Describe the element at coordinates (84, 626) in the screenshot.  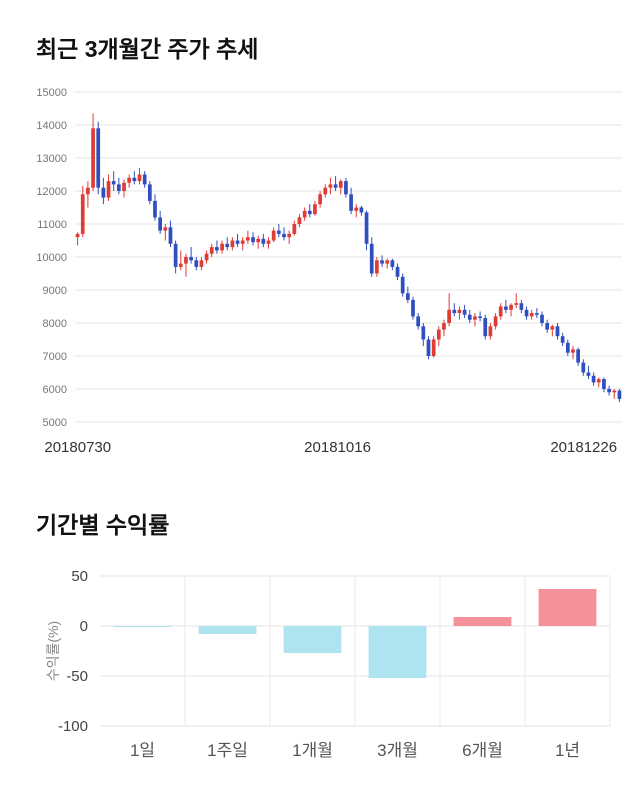
I see `returns-y-tick: 0` at that location.